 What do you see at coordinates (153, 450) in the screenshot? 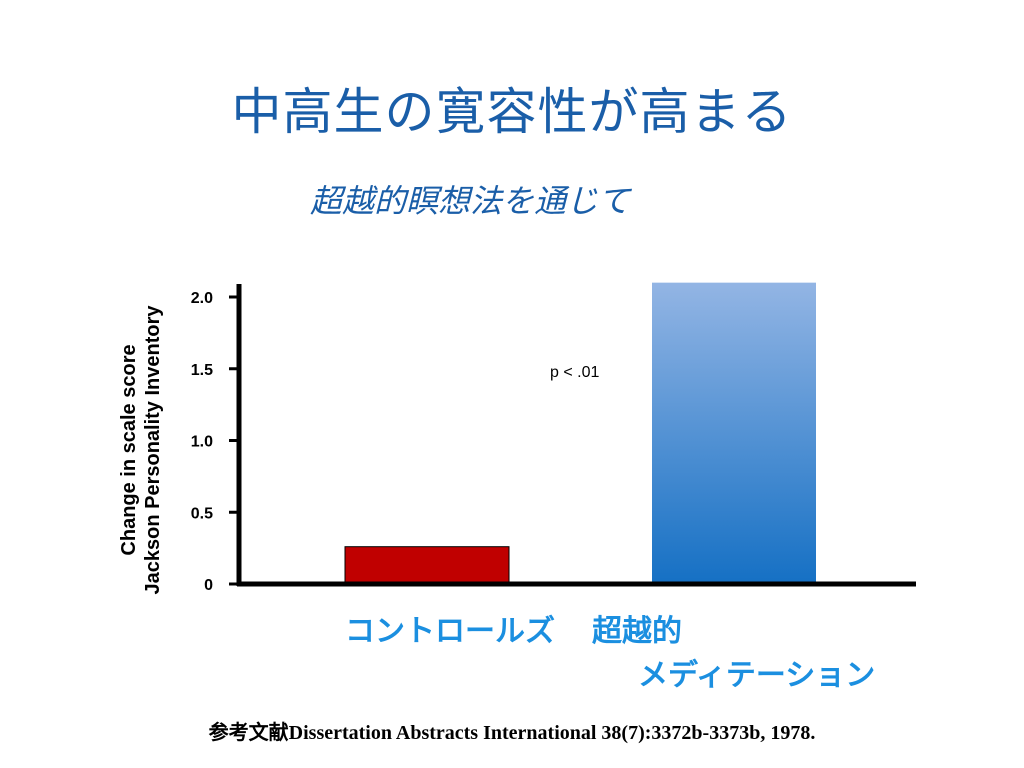
I see `y-axis-label-line-2: Jackson Personality Inventory` at bounding box center [153, 450].